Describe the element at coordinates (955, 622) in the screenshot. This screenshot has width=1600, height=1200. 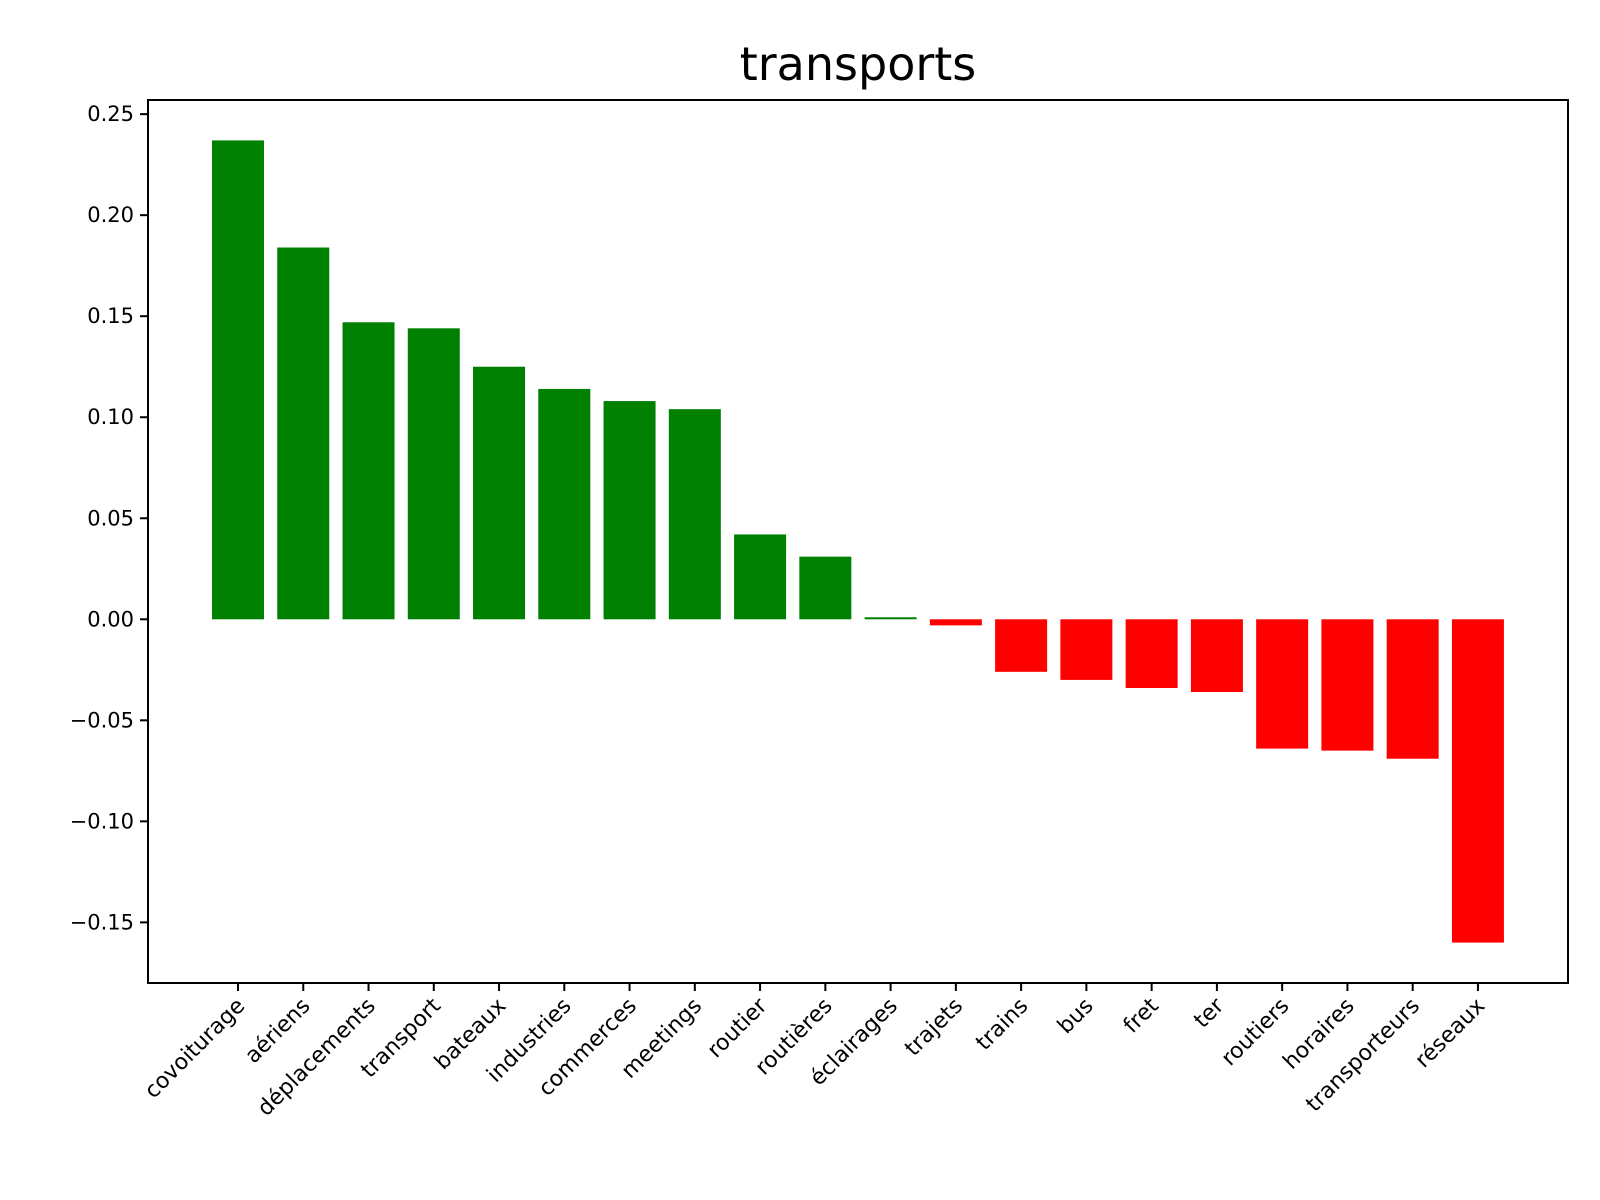
I see `bar-trajets` at that location.